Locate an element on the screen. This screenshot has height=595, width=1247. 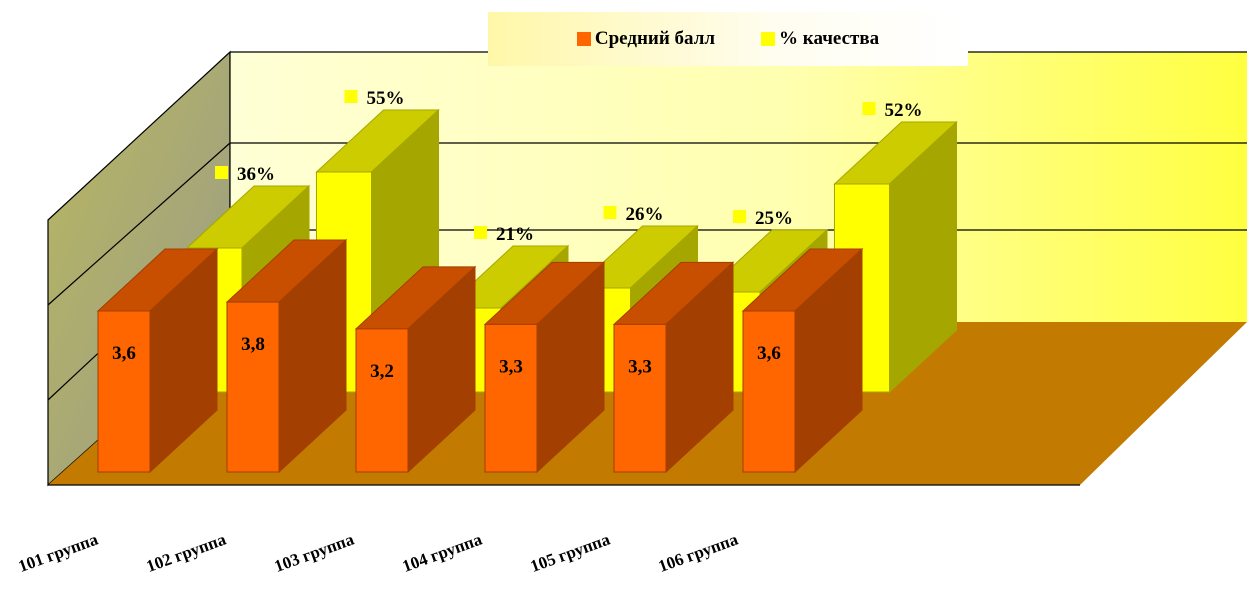
data-label-pct-2: 55% is located at coordinates (386, 98).